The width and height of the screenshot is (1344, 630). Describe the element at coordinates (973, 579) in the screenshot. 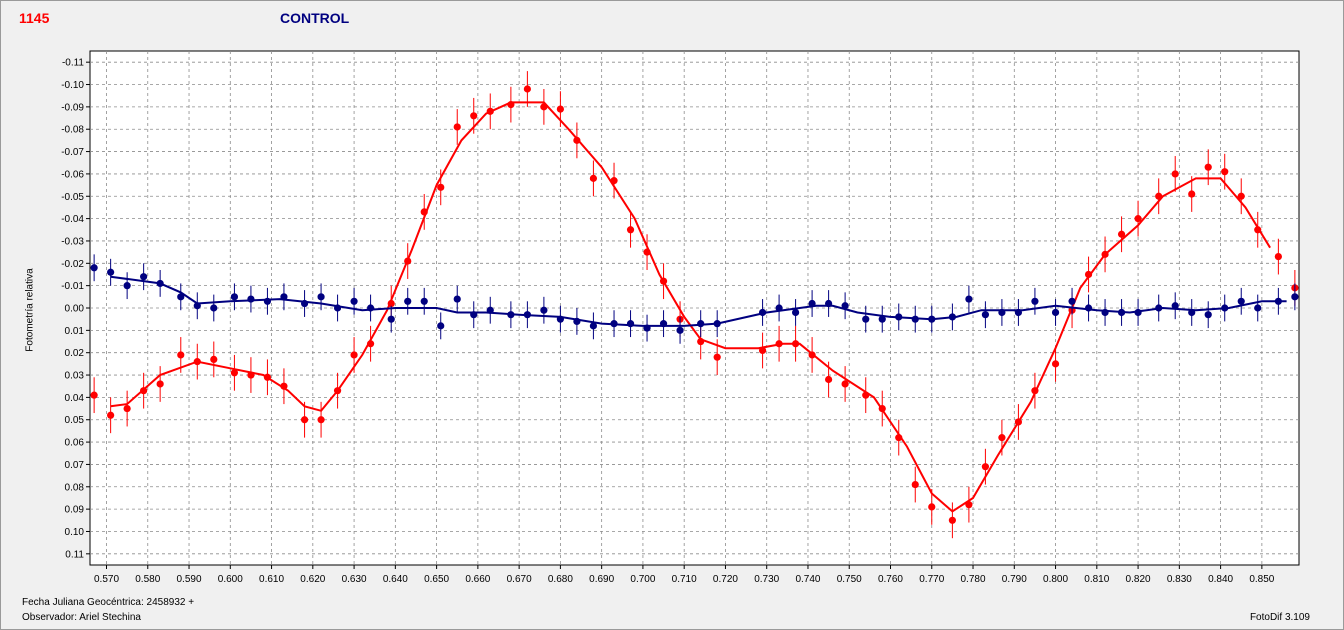

I see `x-tick-label: 0.780` at that location.